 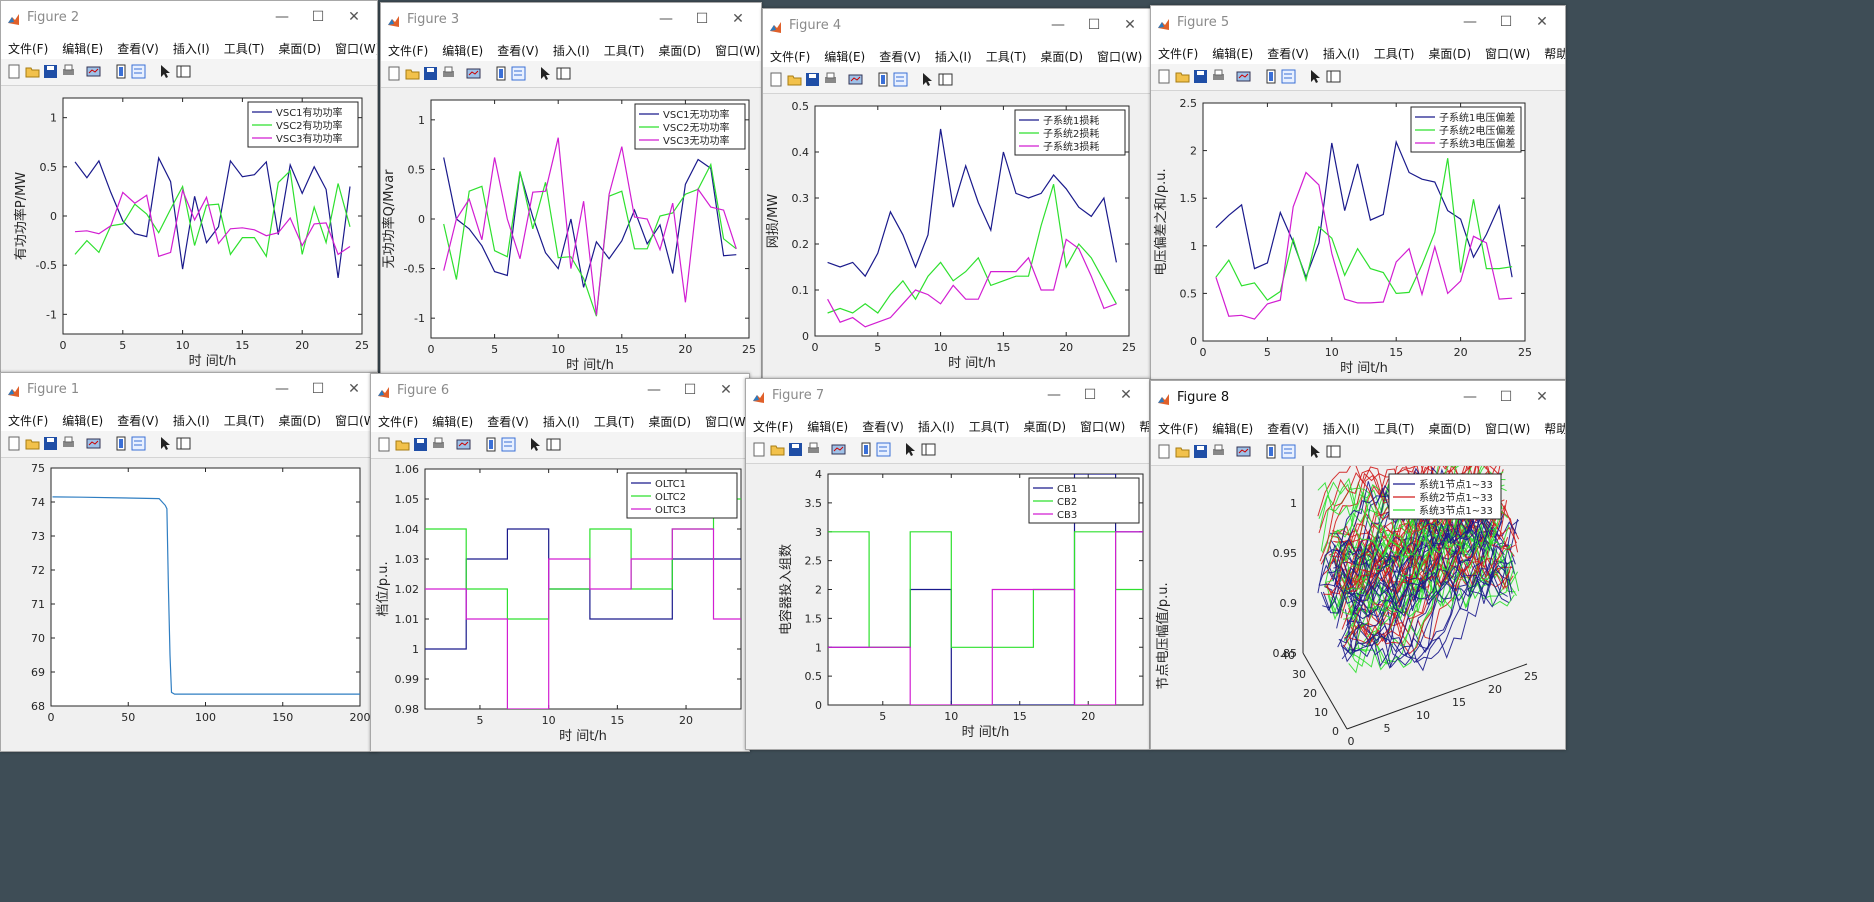 I want to click on title-bar: Figure 8 — ☐ ✕, so click(x=1358, y=398).